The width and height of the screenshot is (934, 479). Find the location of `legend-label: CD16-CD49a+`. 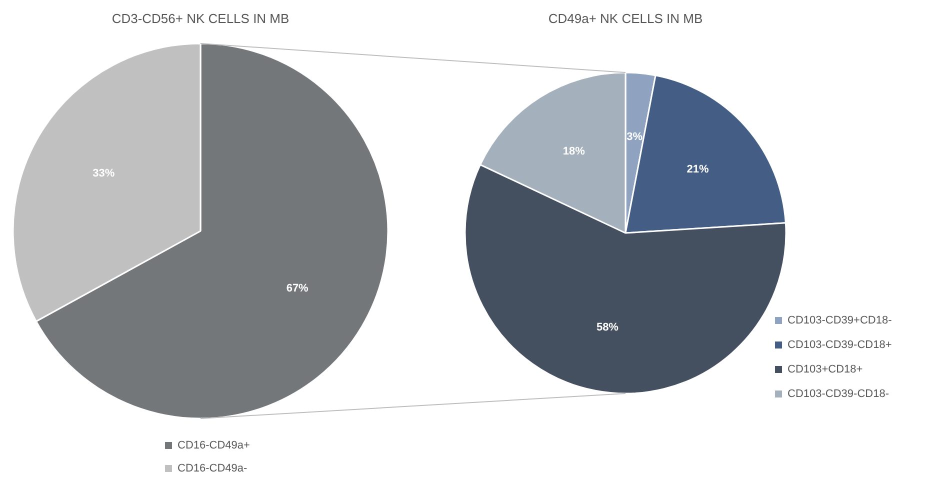

legend-label: CD16-CD49a+ is located at coordinates (214, 446).